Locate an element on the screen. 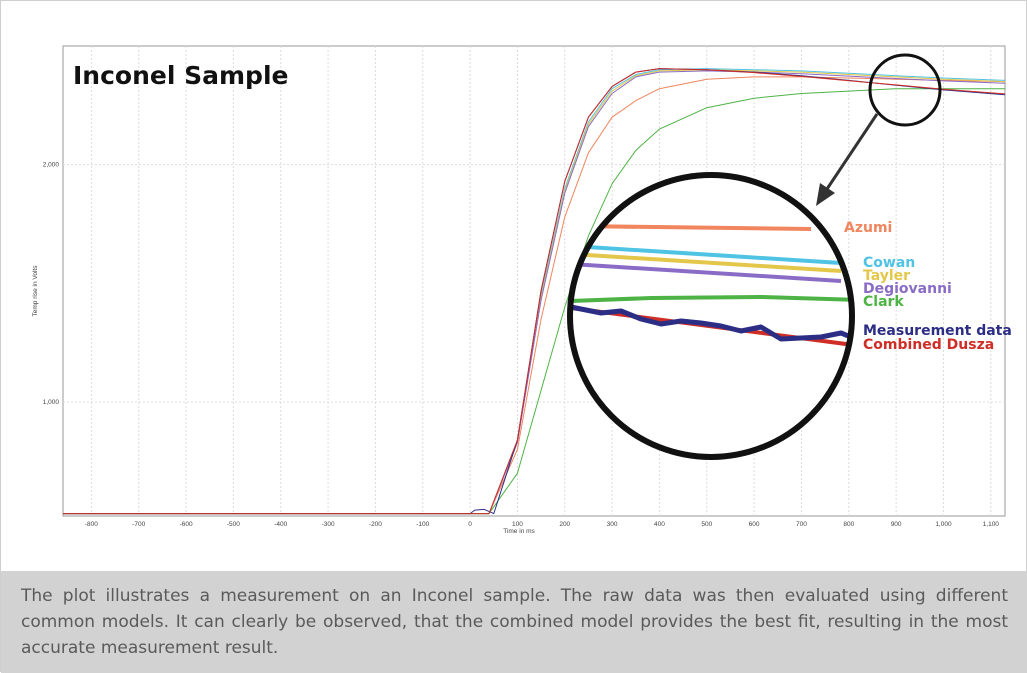 This screenshot has height=673, width=1027. x-tick-label: -200 is located at coordinates (375, 524).